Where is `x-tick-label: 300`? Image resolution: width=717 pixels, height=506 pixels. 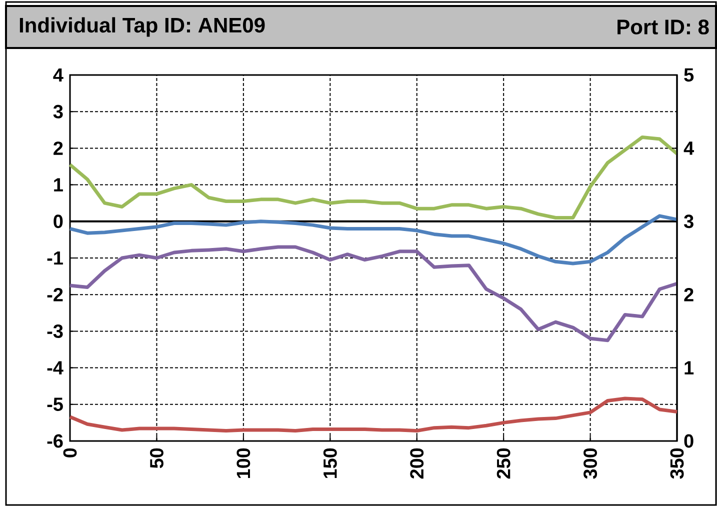
x-tick-label: 300 is located at coordinates (591, 463).